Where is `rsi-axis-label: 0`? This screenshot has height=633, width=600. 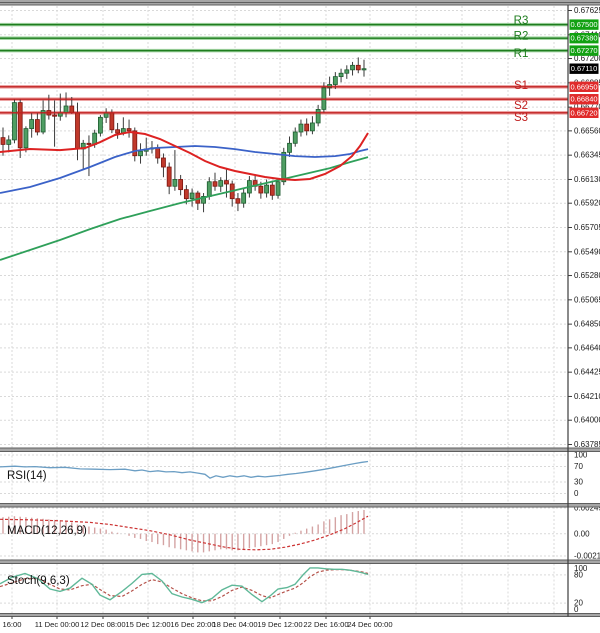 rsi-axis-label: 0 is located at coordinates (576, 493).